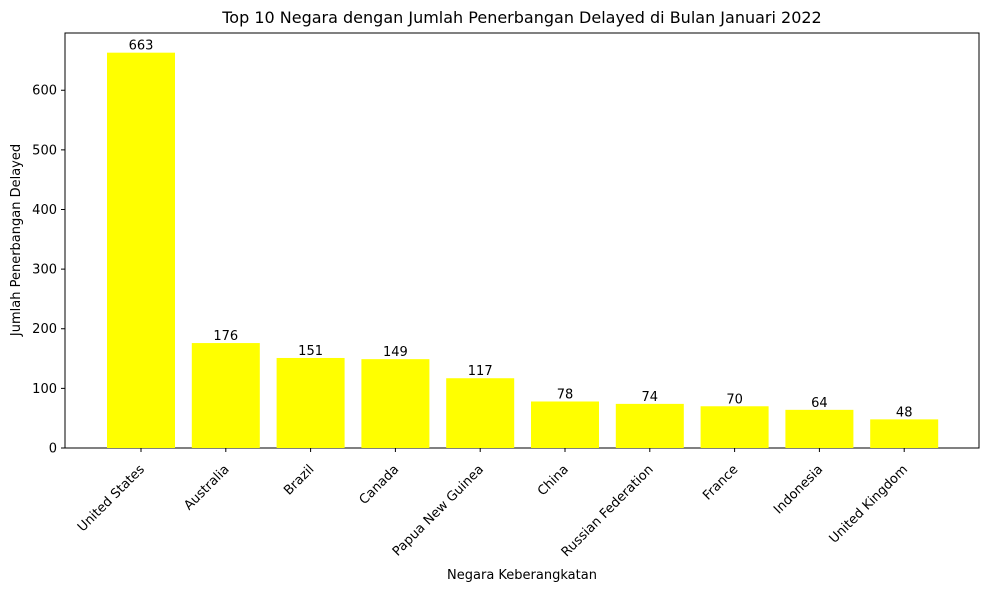 The image size is (989, 590). What do you see at coordinates (480, 371) in the screenshot?
I see `data-label: 117` at bounding box center [480, 371].